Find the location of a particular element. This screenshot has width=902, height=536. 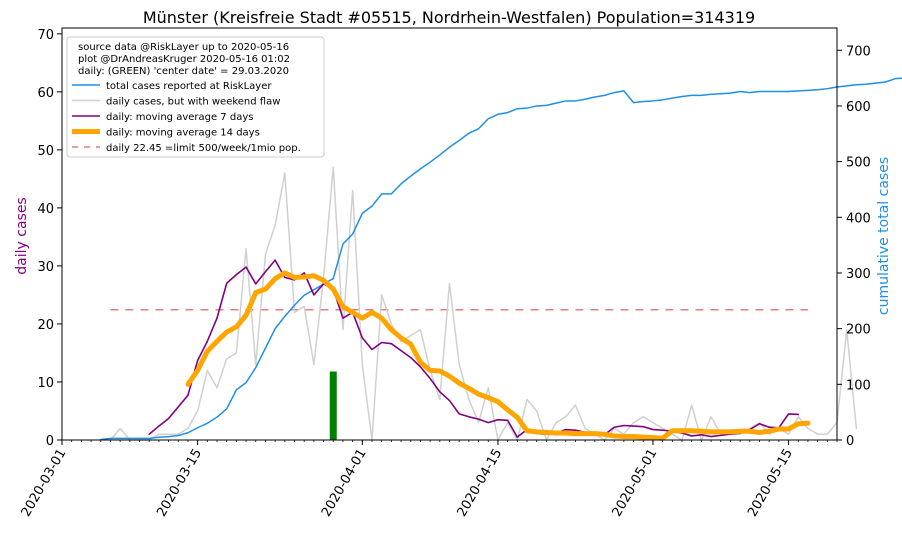

y-left-tick-label: 40 is located at coordinates (45, 209).